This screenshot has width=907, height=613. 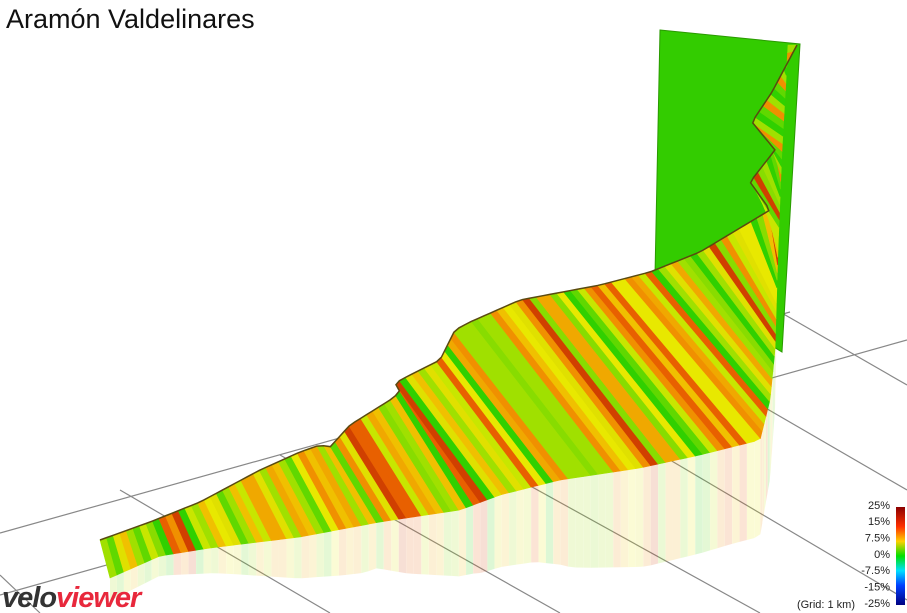 What do you see at coordinates (900, 556) in the screenshot?
I see `legend-gradient` at bounding box center [900, 556].